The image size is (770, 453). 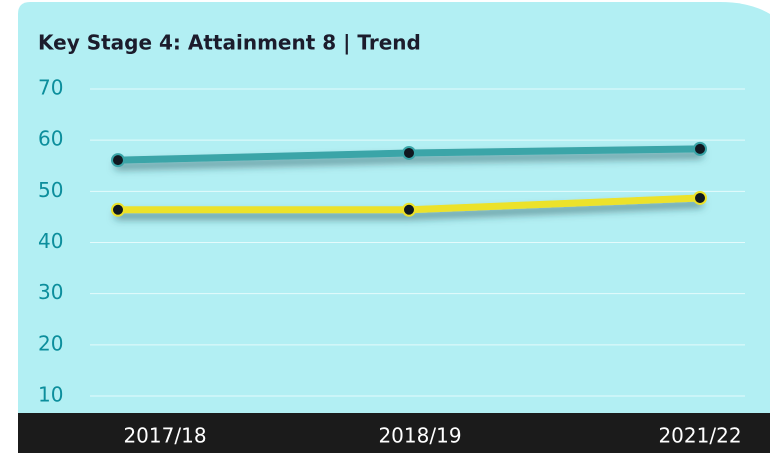 What do you see at coordinates (164, 436) in the screenshot?
I see `x-tick-label: 2017/18` at bounding box center [164, 436].